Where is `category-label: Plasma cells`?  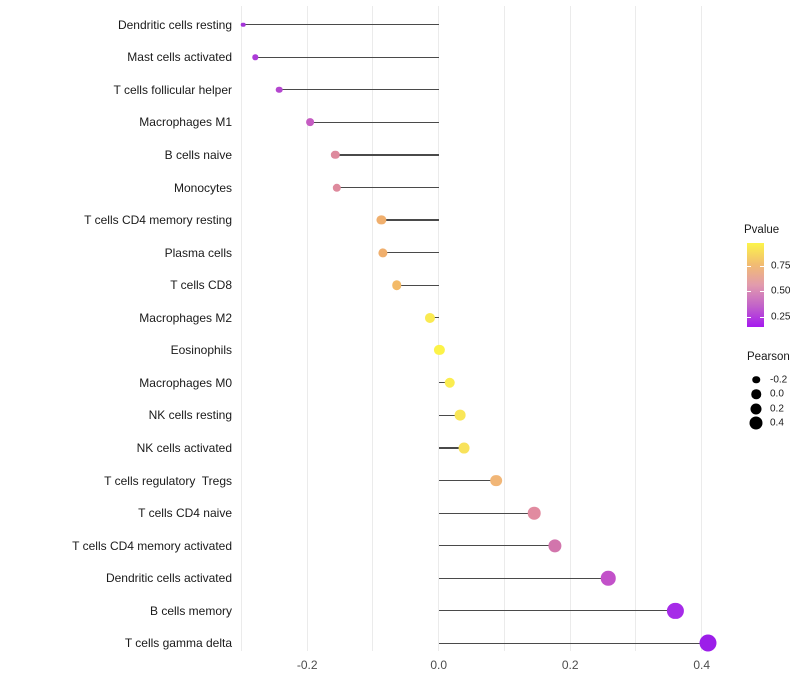 category-label: Plasma cells is located at coordinates (198, 252).